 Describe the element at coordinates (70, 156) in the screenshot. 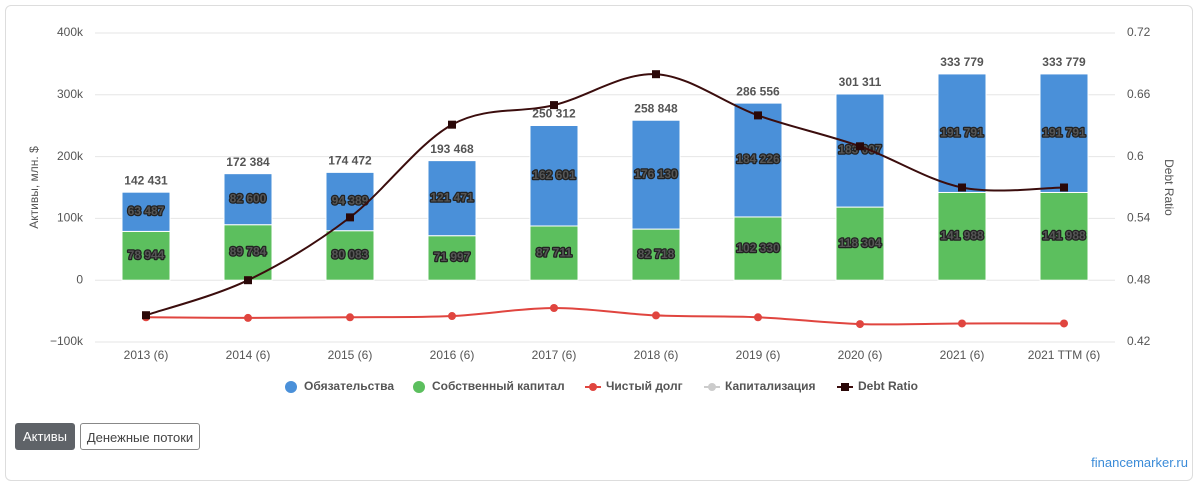

I see `y-tick-label: 200k` at that location.